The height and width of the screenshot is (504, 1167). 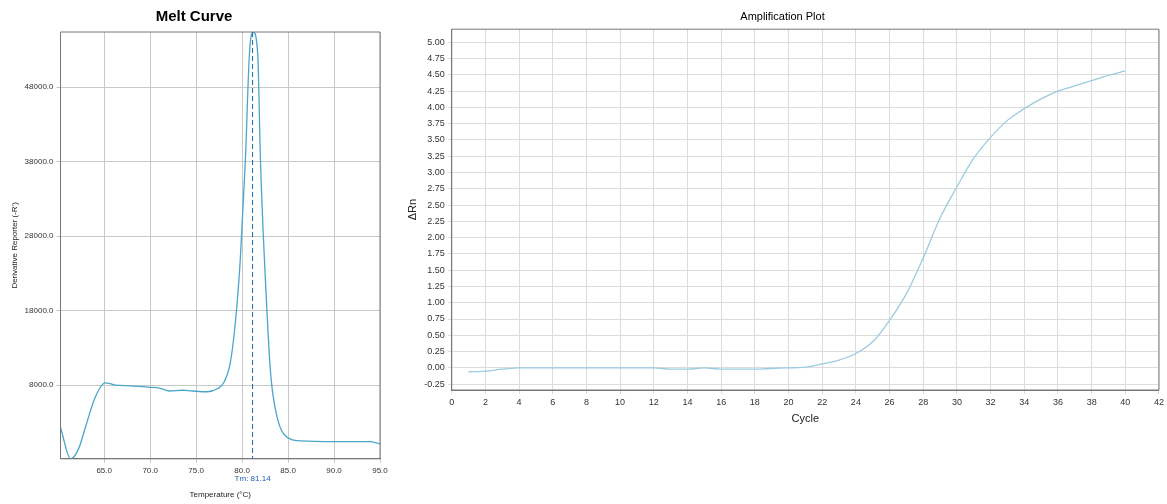 I want to click on chart-title: Amplification Plot, so click(x=782, y=15).